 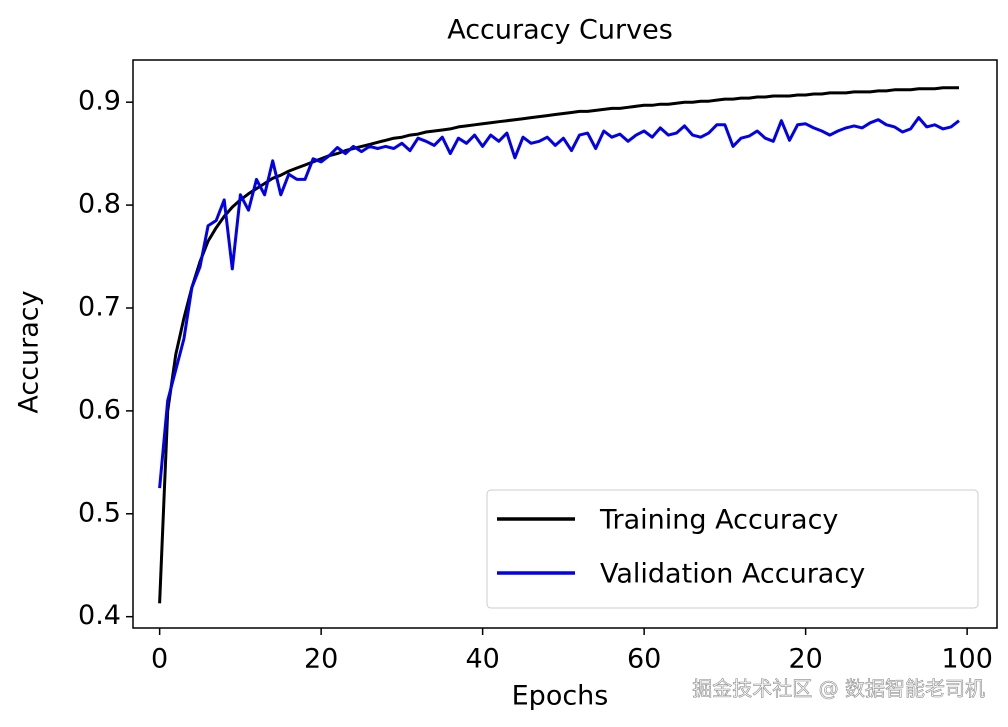 I want to click on x-tick-label: 60, so click(x=644, y=659).